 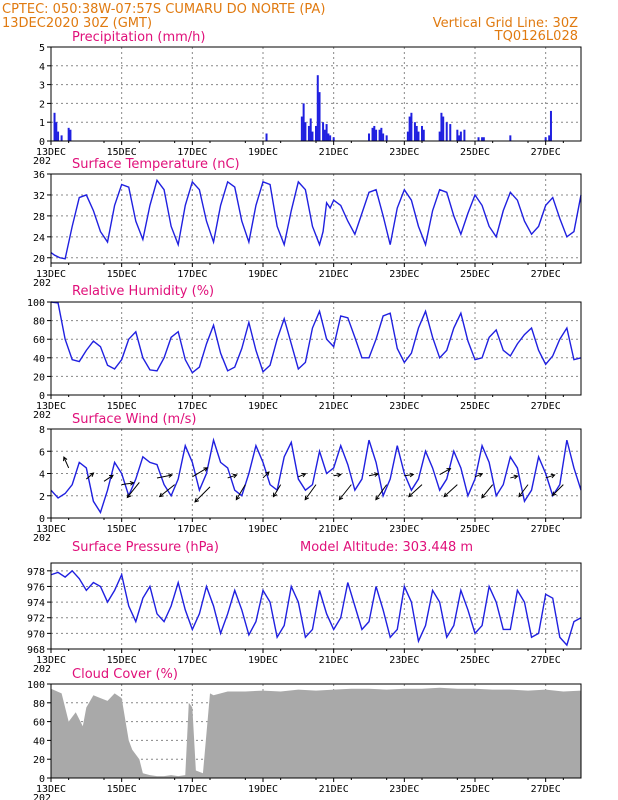 What do you see at coordinates (386, 547) in the screenshot?
I see `panel-annotation: Model Altitude: 303.448 m` at bounding box center [386, 547].